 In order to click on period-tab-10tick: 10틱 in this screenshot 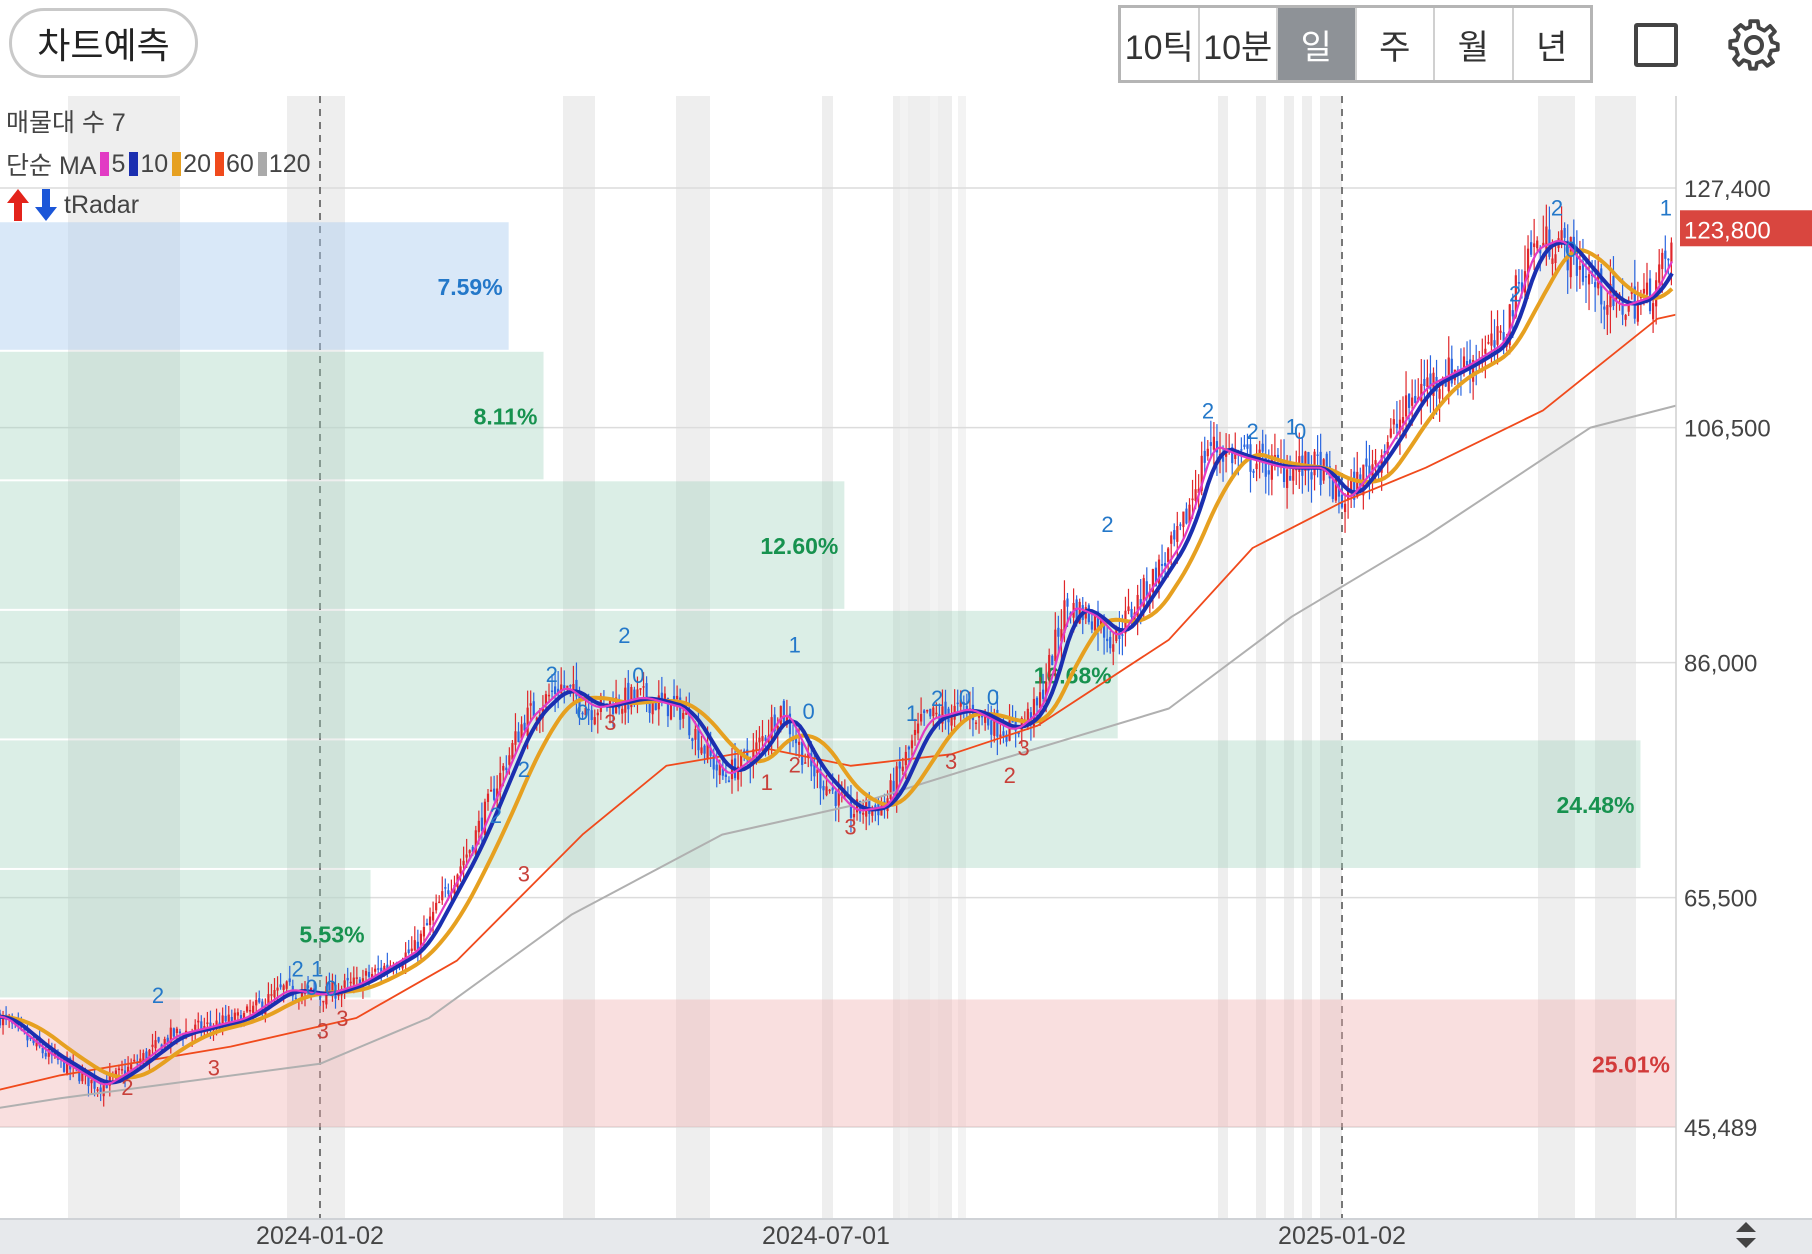, I will do `click(1160, 44)`.